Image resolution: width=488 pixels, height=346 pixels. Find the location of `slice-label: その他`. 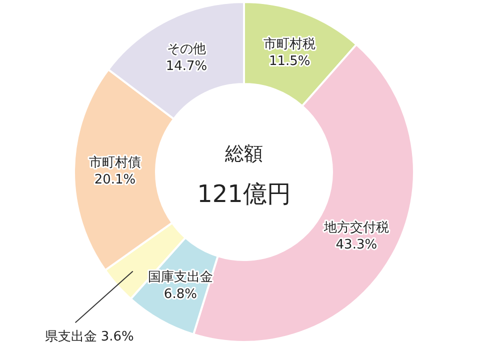

slice-label: その他 is located at coordinates (186, 50).